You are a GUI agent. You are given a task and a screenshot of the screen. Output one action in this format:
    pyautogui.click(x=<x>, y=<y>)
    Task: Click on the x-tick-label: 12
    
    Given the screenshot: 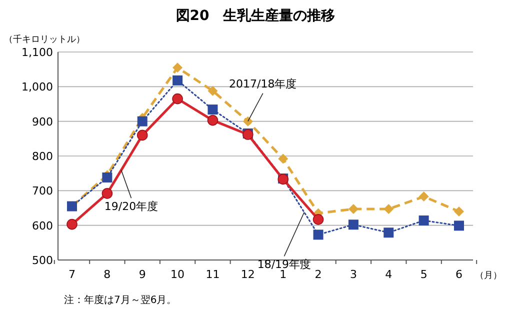 What is the action you would take?
    pyautogui.click(x=247, y=274)
    